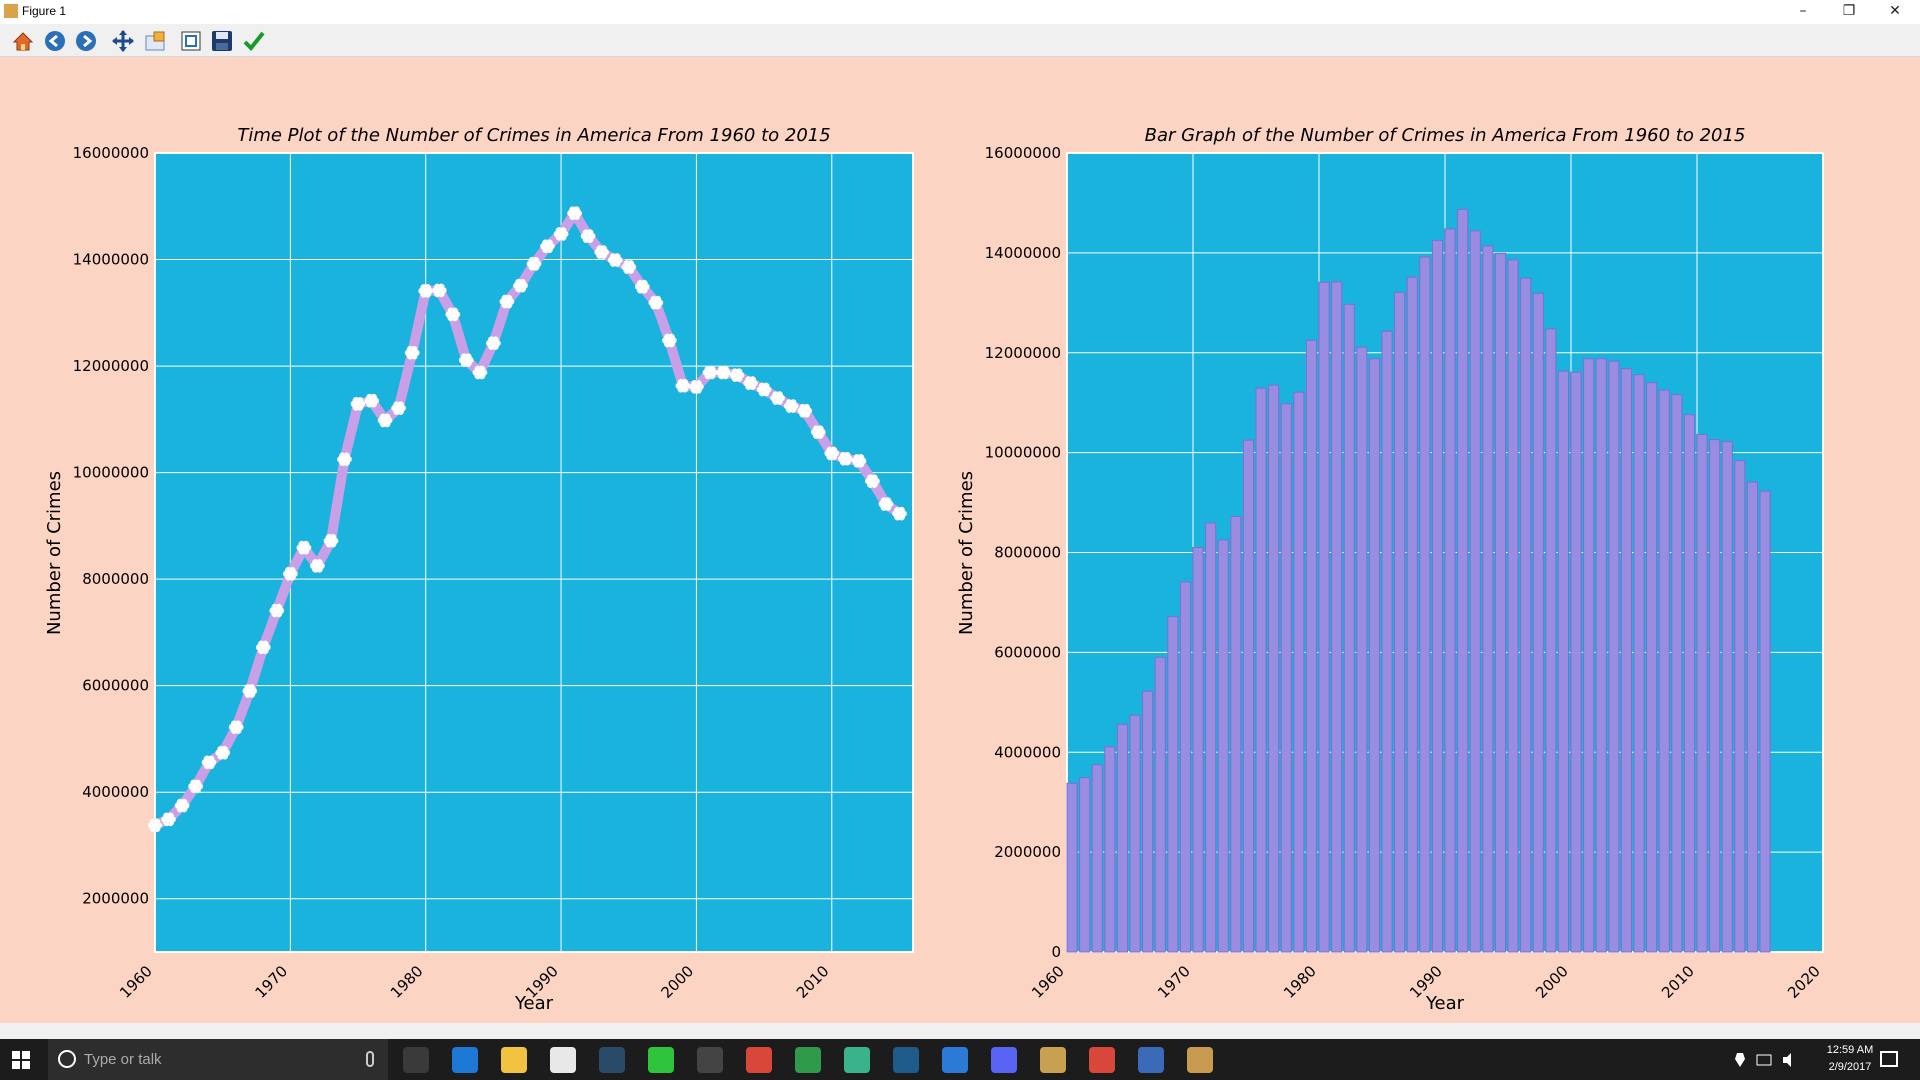 This screenshot has width=1920, height=1080. Describe the element at coordinates (759, 1060) in the screenshot. I see `chrome-icon` at that location.